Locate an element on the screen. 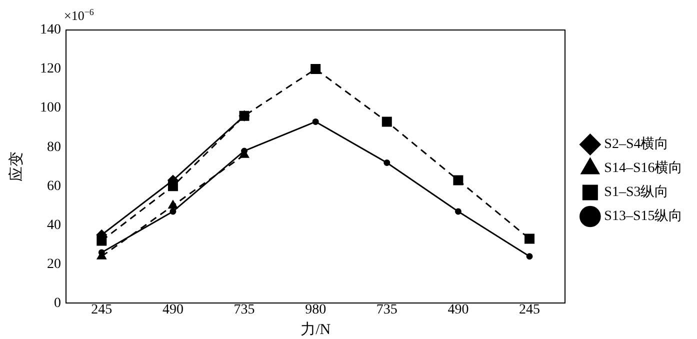 The image size is (697, 339). x-axis-title: 力/N is located at coordinates (315, 329).